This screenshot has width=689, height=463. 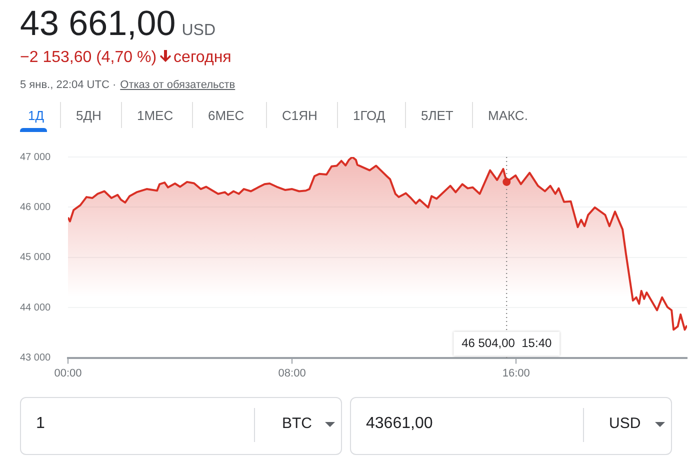 What do you see at coordinates (508, 115) in the screenshot?
I see `text: МАКС.` at bounding box center [508, 115].